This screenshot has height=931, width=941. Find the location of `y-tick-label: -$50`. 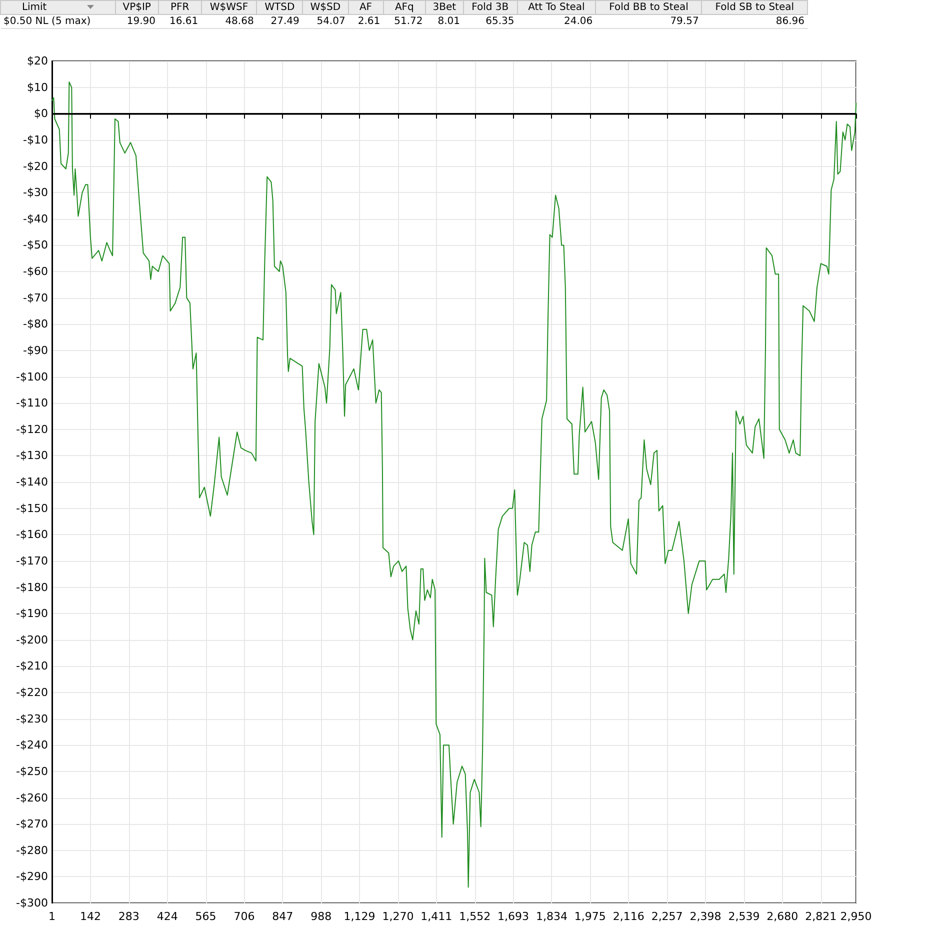

y-tick-label: -$50 is located at coordinates (35, 245).